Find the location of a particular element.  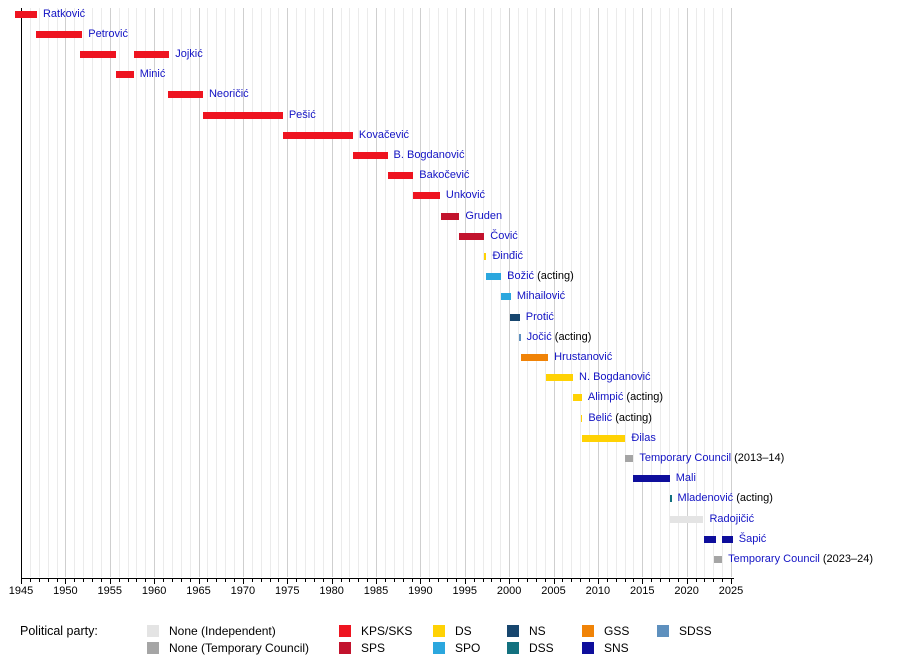

gridline-year-1961 is located at coordinates (163, 292).